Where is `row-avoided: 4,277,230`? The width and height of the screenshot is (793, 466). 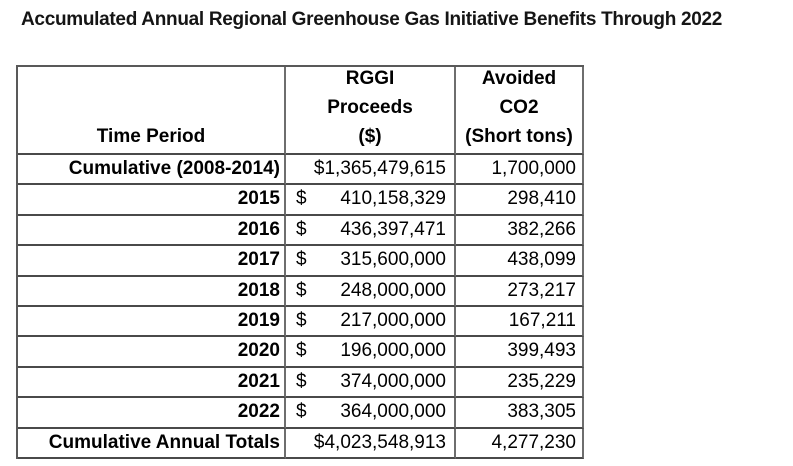 row-avoided: 4,277,230 is located at coordinates (520, 443).